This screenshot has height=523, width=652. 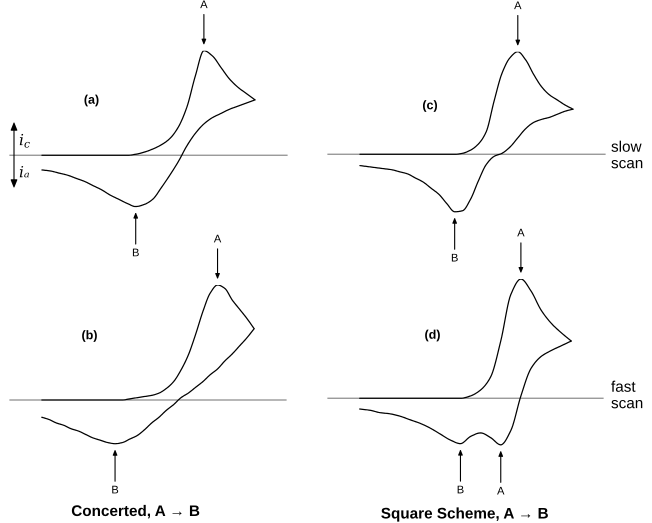 I want to click on text: (c), so click(x=430, y=106).